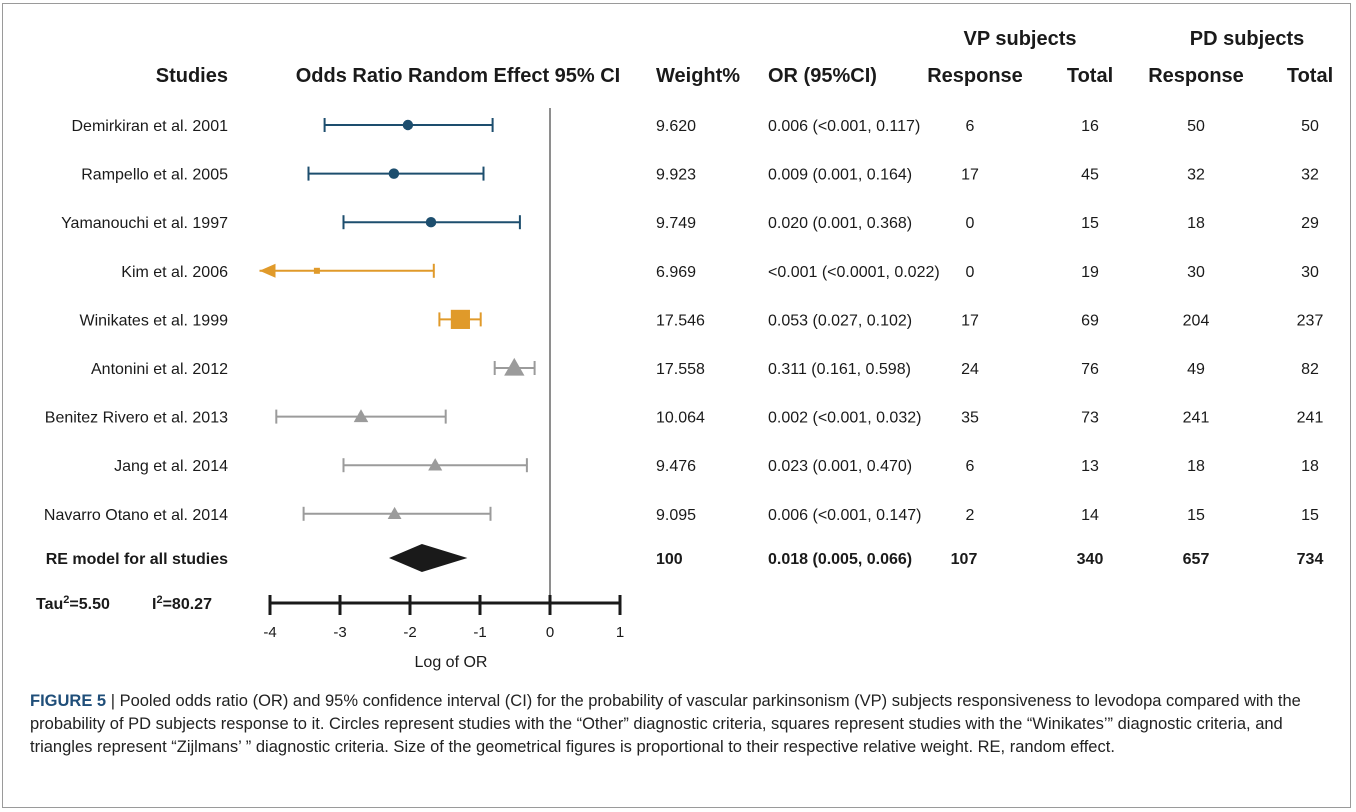 The height and width of the screenshot is (812, 1356). Describe the element at coordinates (428, 558) in the screenshot. I see `summary-diamond` at that location.